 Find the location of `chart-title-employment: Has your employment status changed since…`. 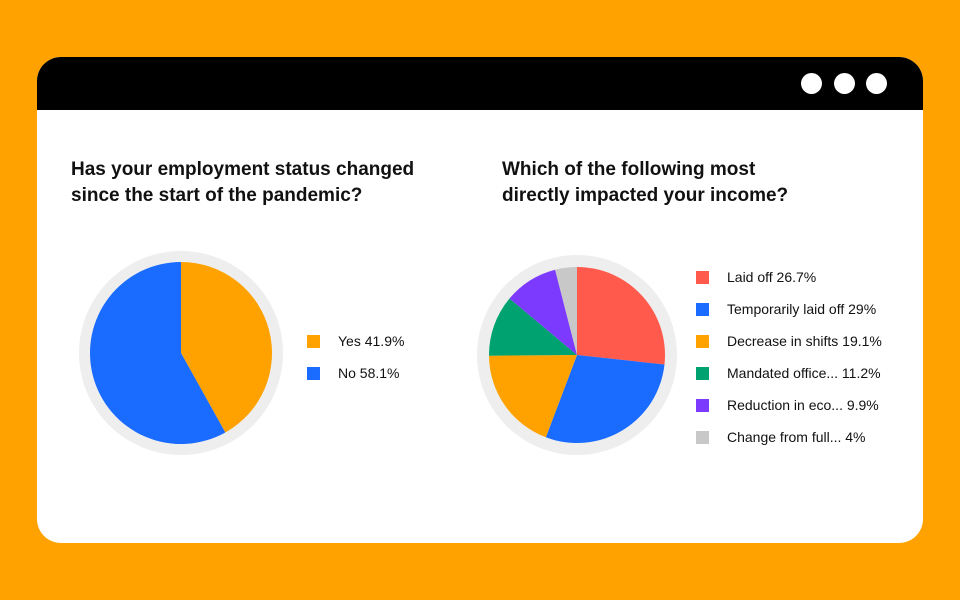

chart-title-employment: Has your employment status changed since… is located at coordinates (243, 182).